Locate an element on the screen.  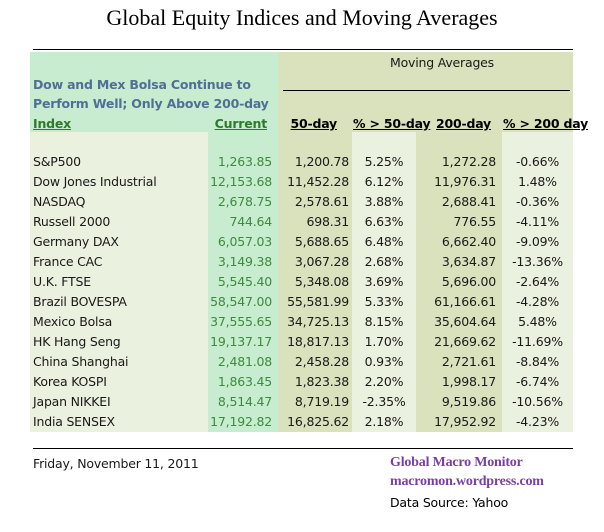
cell-pct50: 2.20% is located at coordinates (384, 381).